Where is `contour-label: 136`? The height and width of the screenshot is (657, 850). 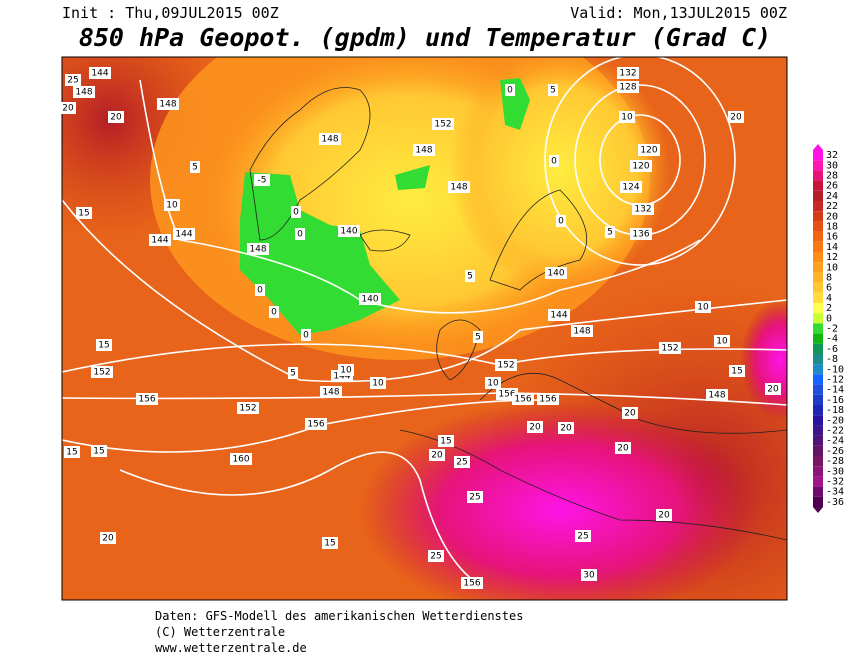
contour-label: 136 is located at coordinates (640, 235).